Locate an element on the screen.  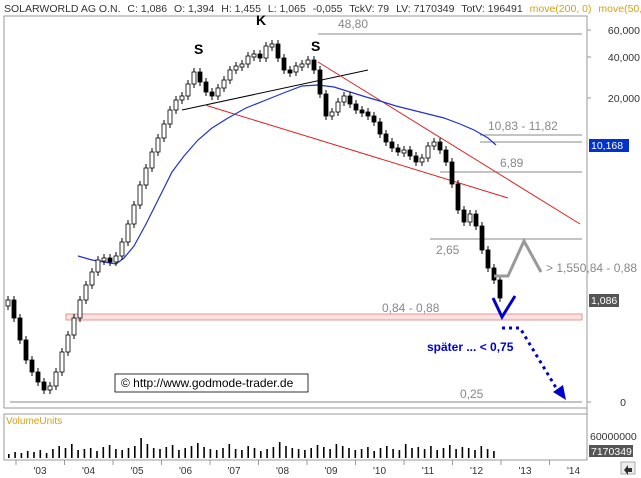
nav-arrow-icon is located at coordinates (628, 470).